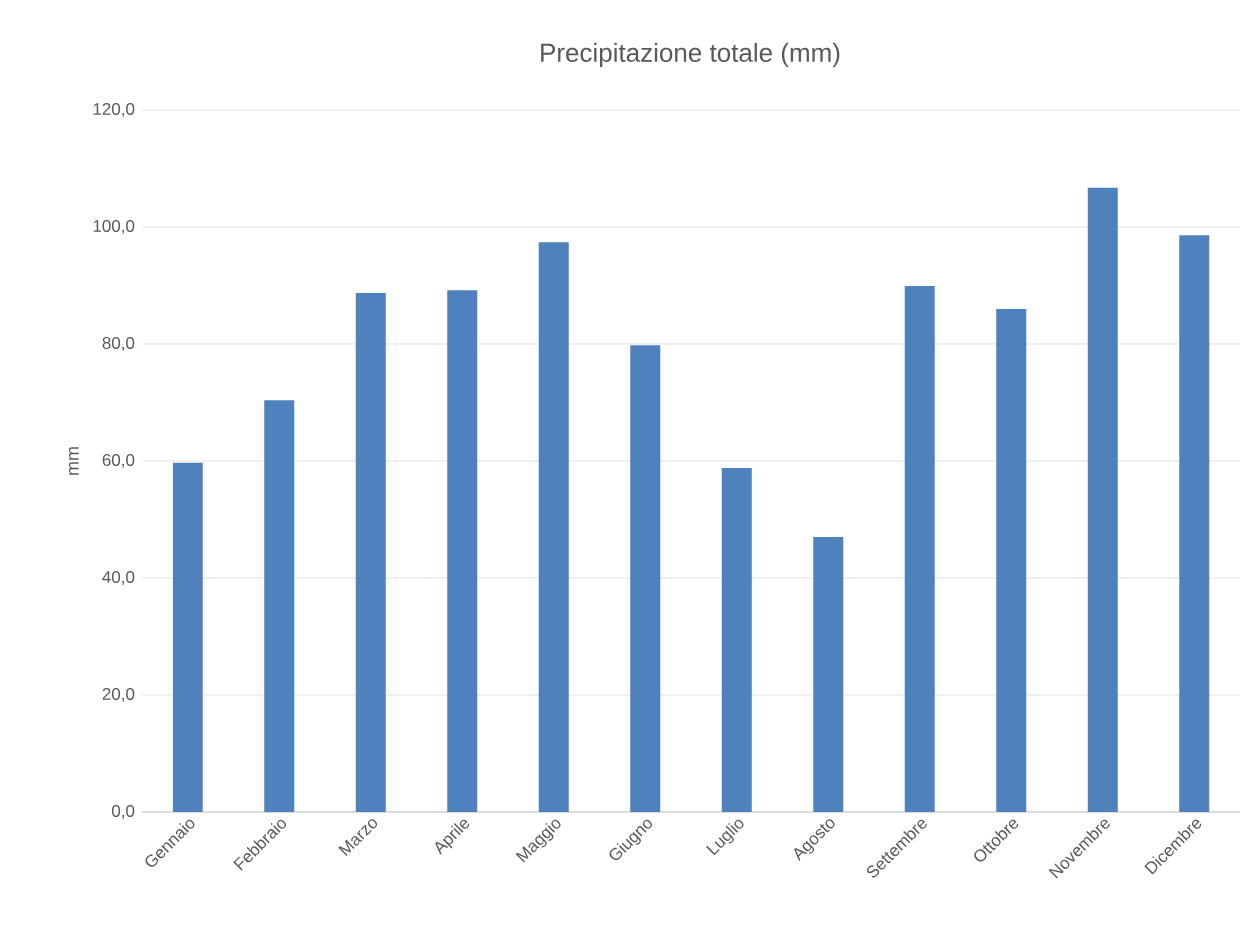 This screenshot has height=929, width=1258. Describe the element at coordinates (690, 55) in the screenshot. I see `chart-title: Precipitazione totale (mm)` at that location.